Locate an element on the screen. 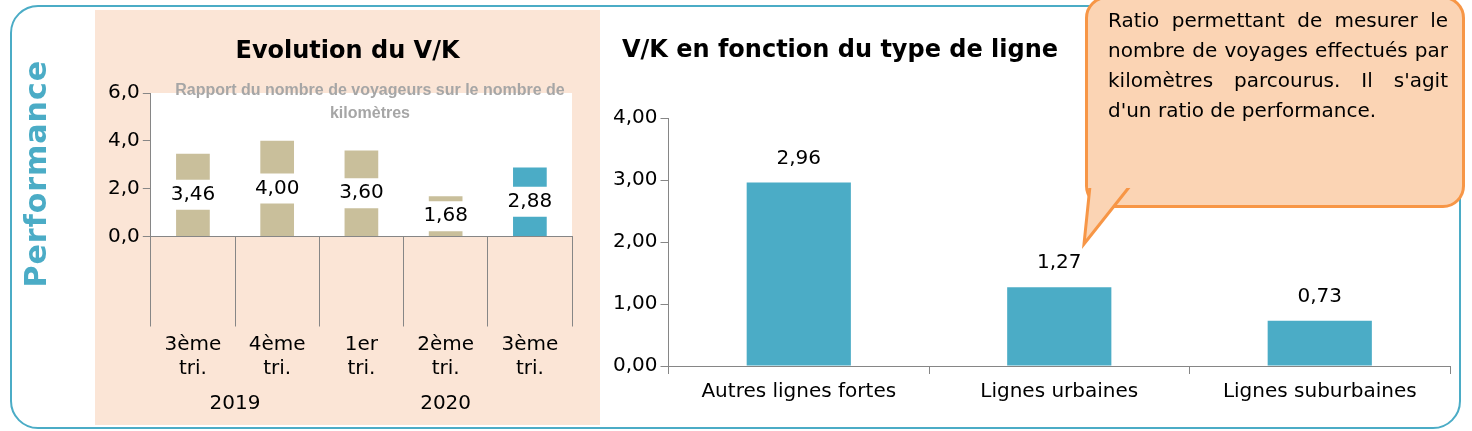 This screenshot has width=1472, height=431. data-label: 3,60 is located at coordinates (361, 191).